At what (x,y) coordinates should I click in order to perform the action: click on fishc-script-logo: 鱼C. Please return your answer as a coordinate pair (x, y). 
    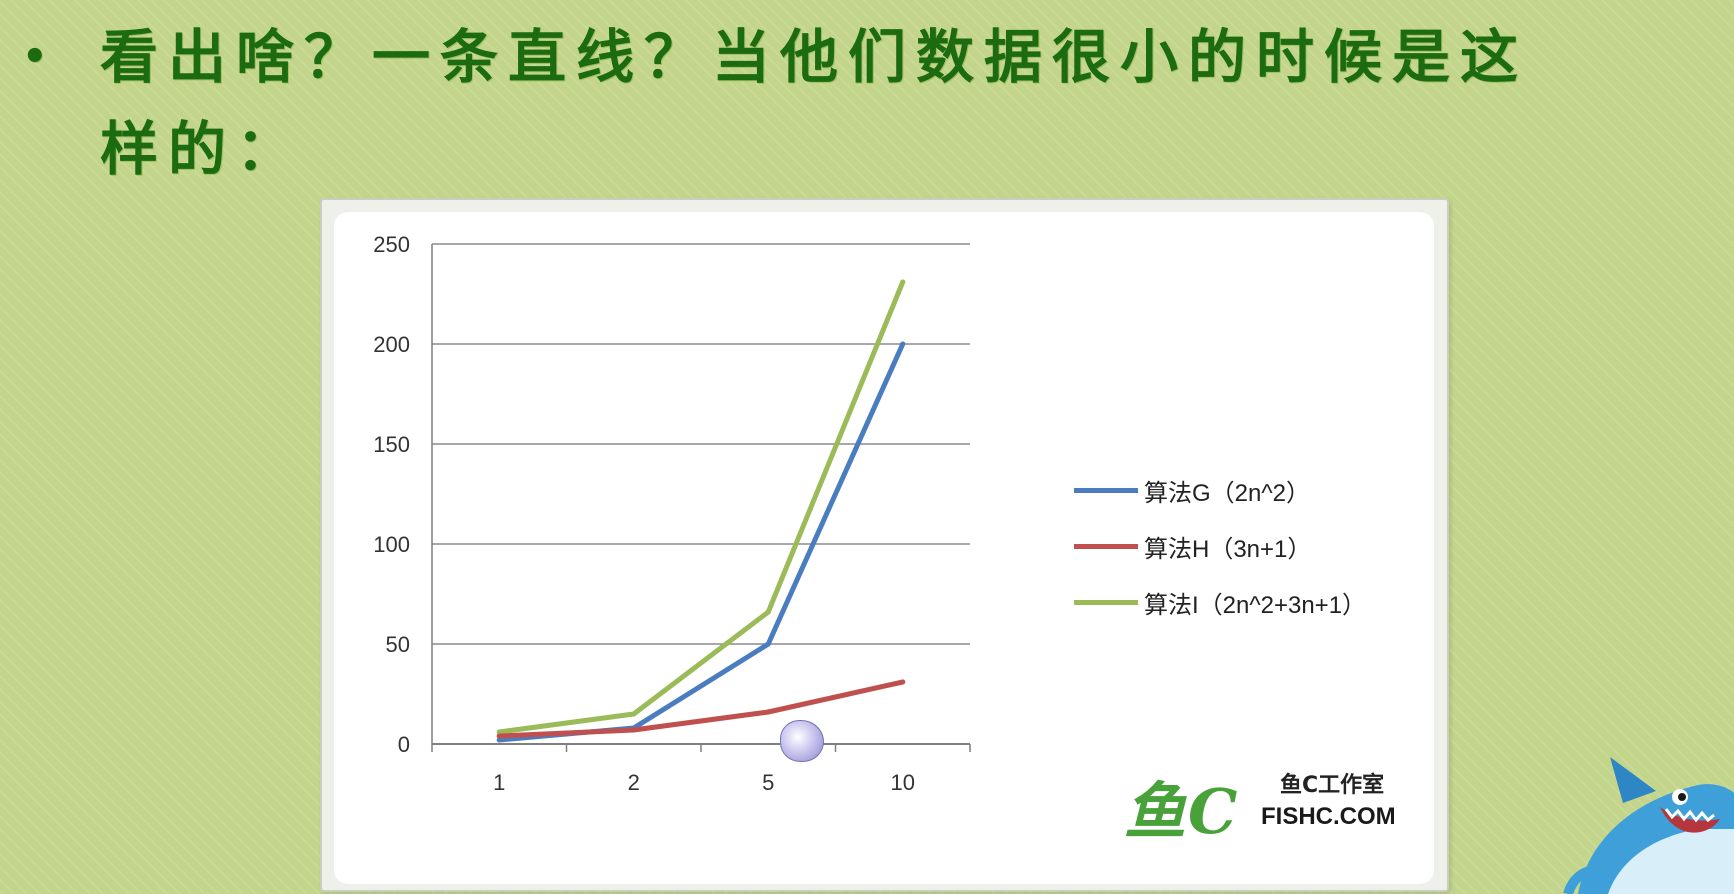
    Looking at the image, I should click on (1182, 811).